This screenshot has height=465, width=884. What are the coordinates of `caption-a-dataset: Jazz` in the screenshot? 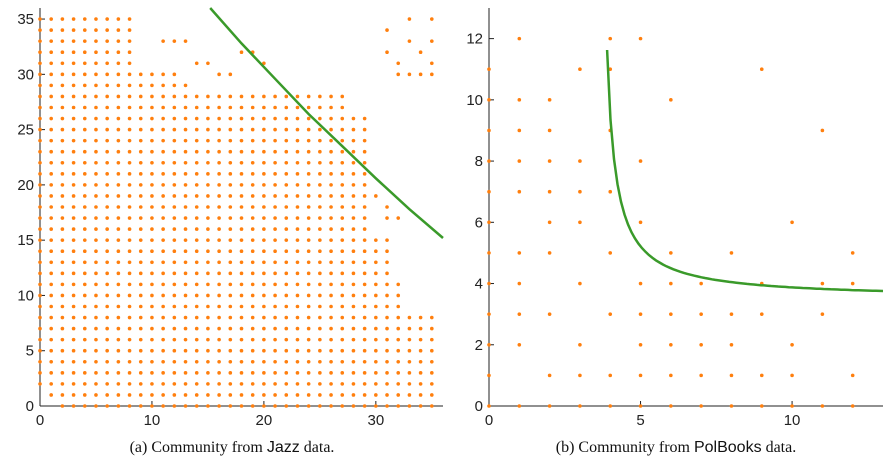 It's located at (283, 447).